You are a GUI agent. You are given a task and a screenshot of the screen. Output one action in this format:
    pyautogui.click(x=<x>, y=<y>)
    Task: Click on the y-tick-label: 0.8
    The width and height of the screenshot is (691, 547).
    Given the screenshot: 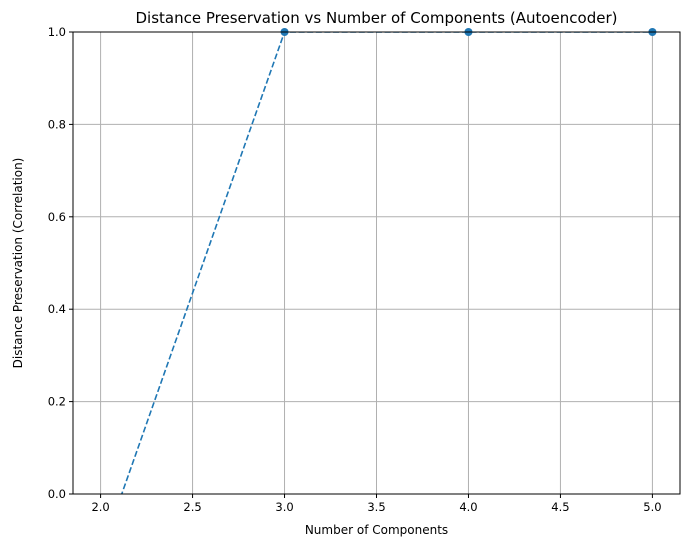 What is the action you would take?
    pyautogui.click(x=57, y=124)
    